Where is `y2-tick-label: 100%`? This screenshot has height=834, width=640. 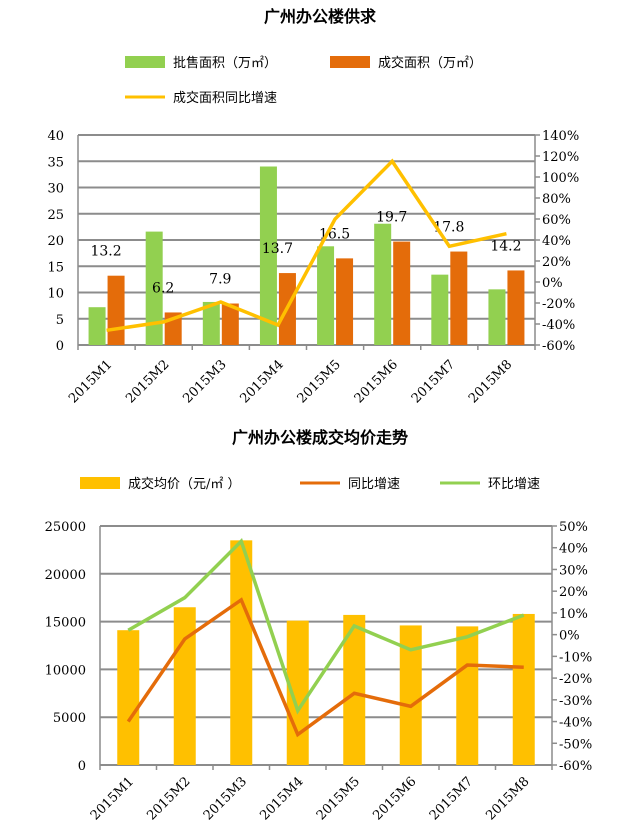 y2-tick-label: 100% is located at coordinates (560, 178).